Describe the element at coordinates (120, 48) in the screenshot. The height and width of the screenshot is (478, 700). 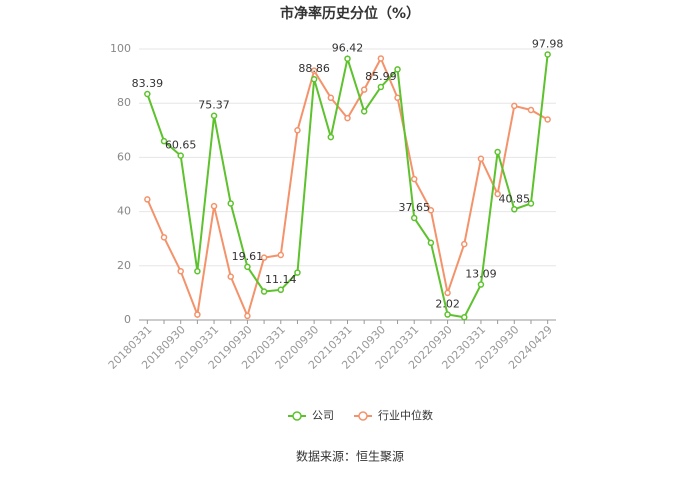
I see `y-tick-label: 100` at that location.